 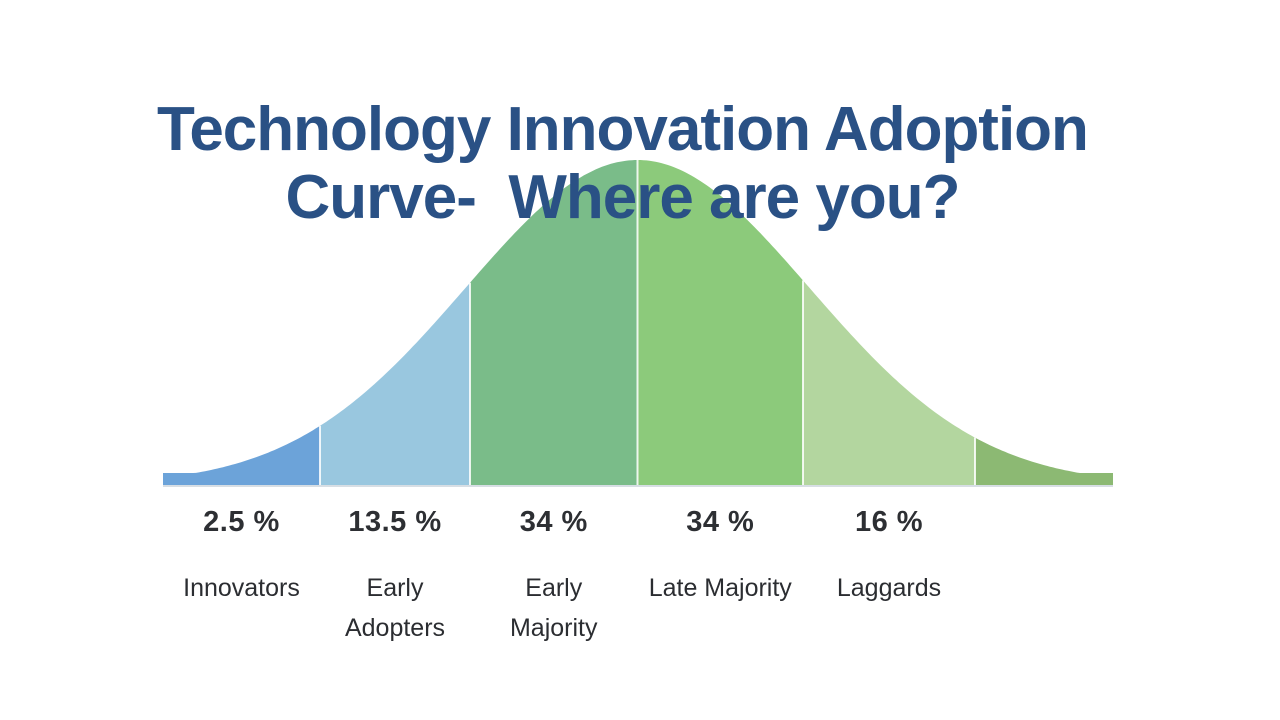 I want to click on chart-title-line-1: Technology Innovation Adoption, so click(x=623, y=129).